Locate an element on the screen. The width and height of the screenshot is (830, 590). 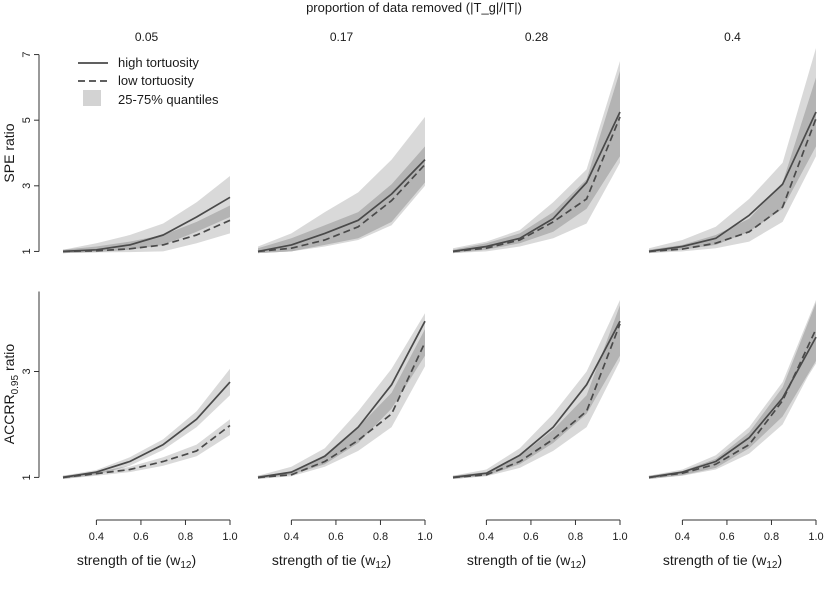
x-axis-c3: 0.4 0.6 0.8 1.0 strength of tie (w12) is located at coordinates (547, 545).